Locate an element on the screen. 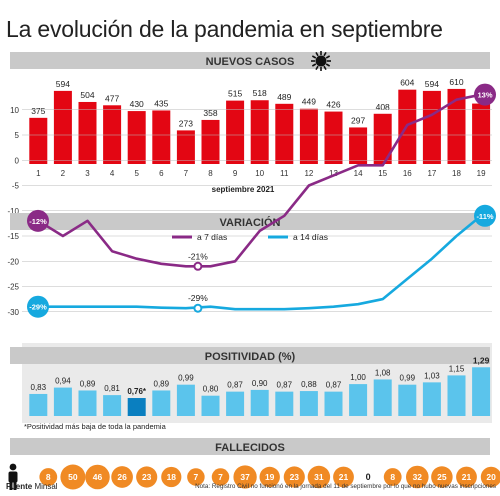 The image size is (500, 496). case-value-label: 408 is located at coordinates (383, 107).